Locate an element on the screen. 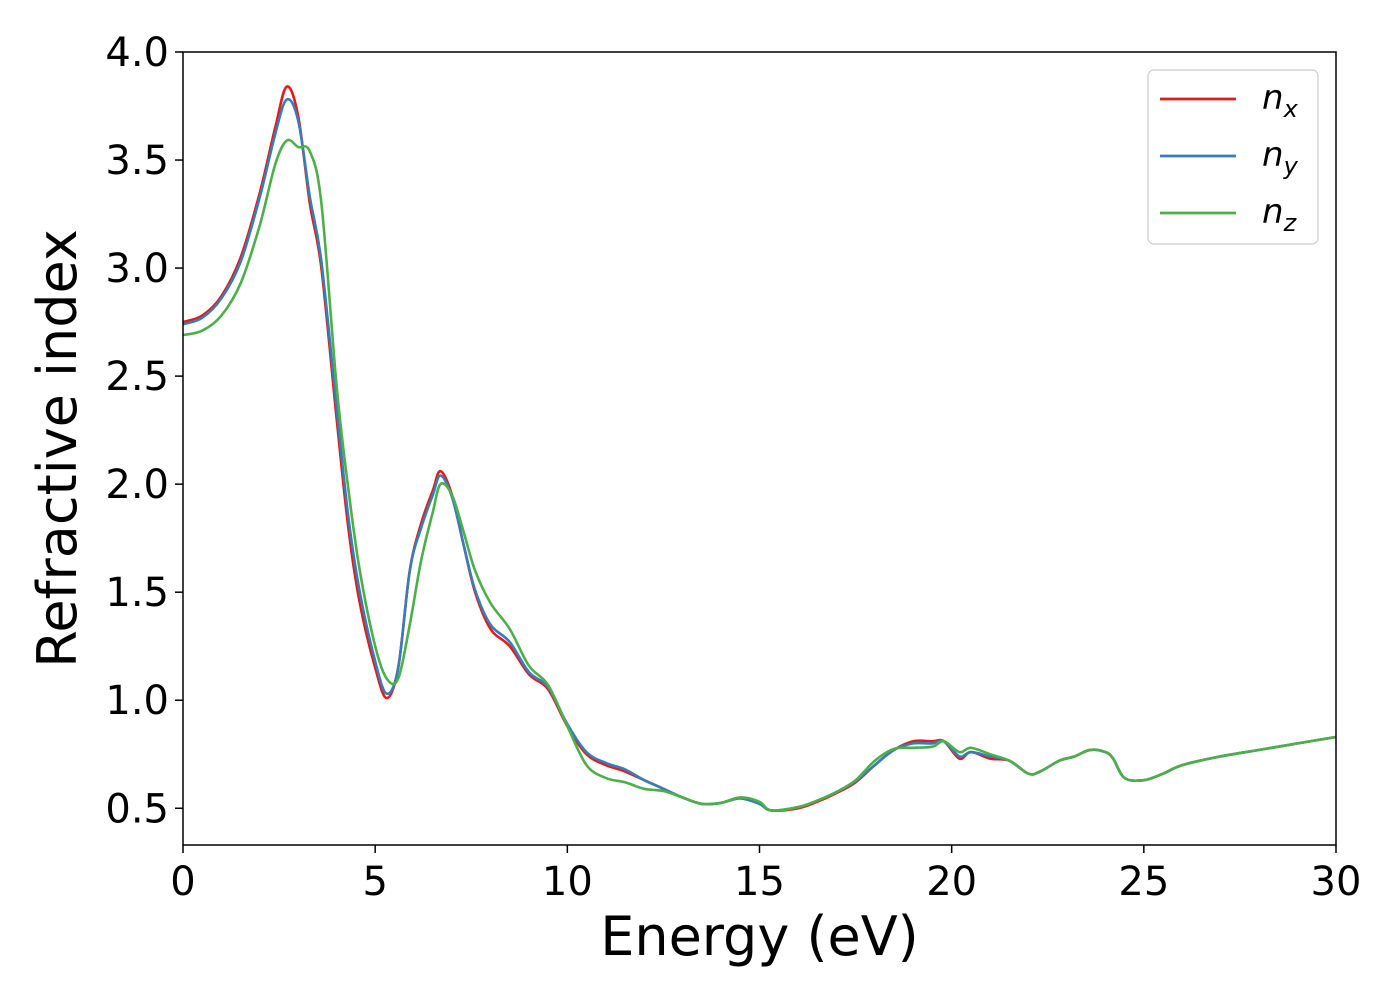  legend-label-ny: ny is located at coordinates (1280, 157).